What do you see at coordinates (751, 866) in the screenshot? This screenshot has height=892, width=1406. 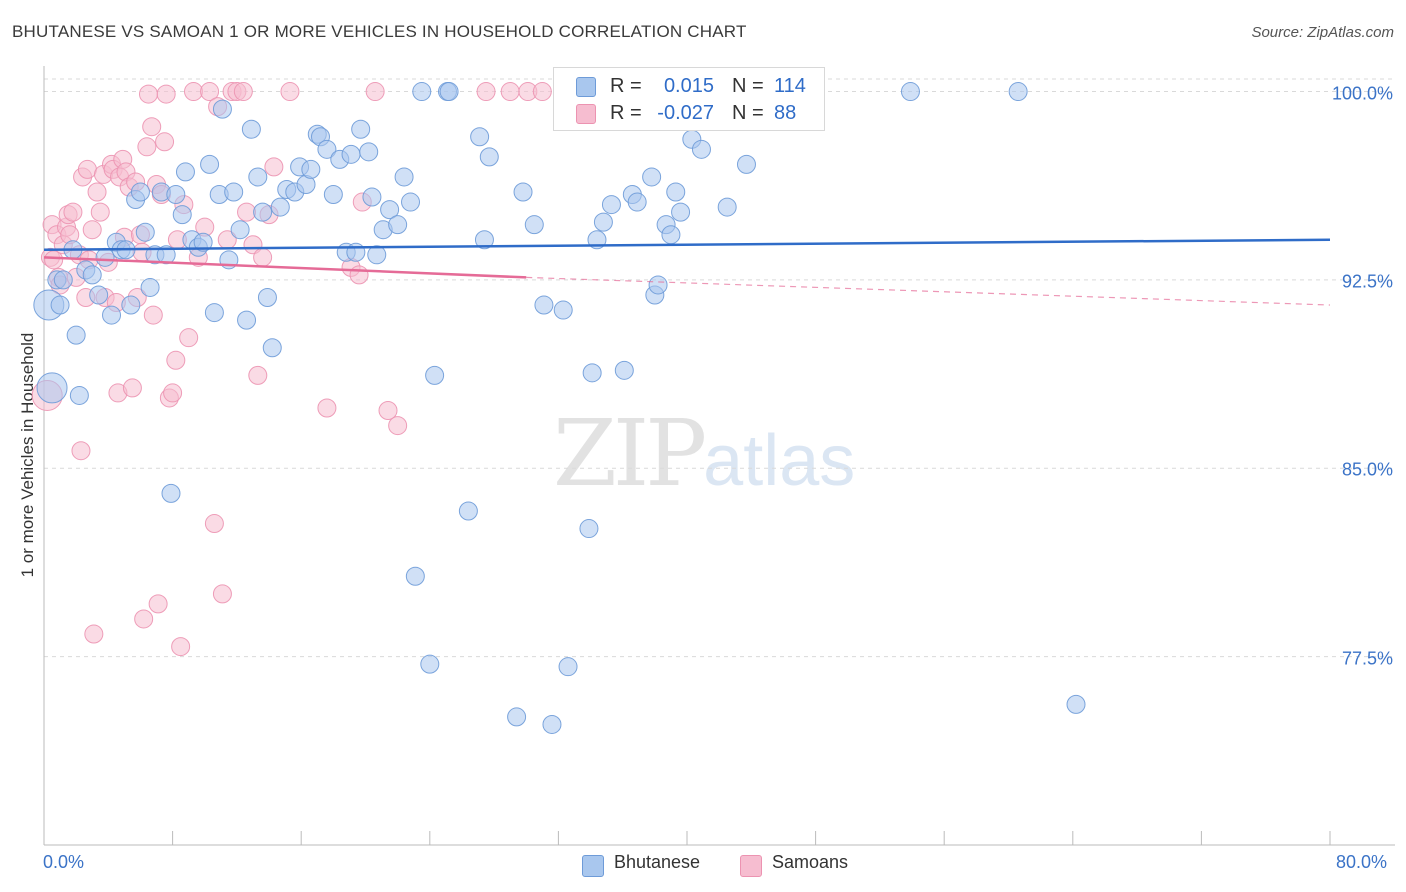 I see `legend-swatch-samoans` at bounding box center [751, 866].